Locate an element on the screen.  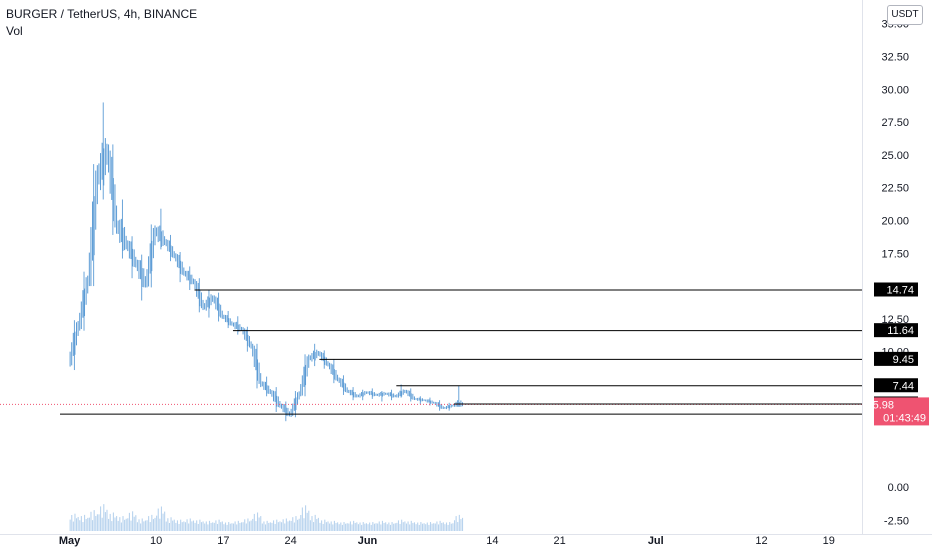
time-tick-label: 14 is located at coordinates (492, 541).